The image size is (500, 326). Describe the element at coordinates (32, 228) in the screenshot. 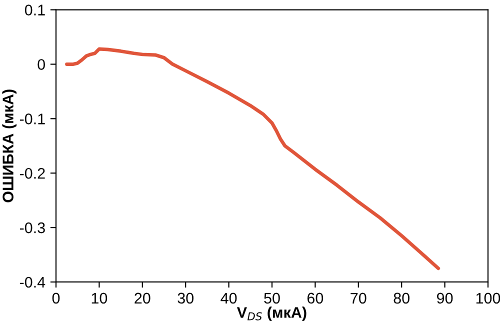

I see `y-tick-label: -0.3` at that location.